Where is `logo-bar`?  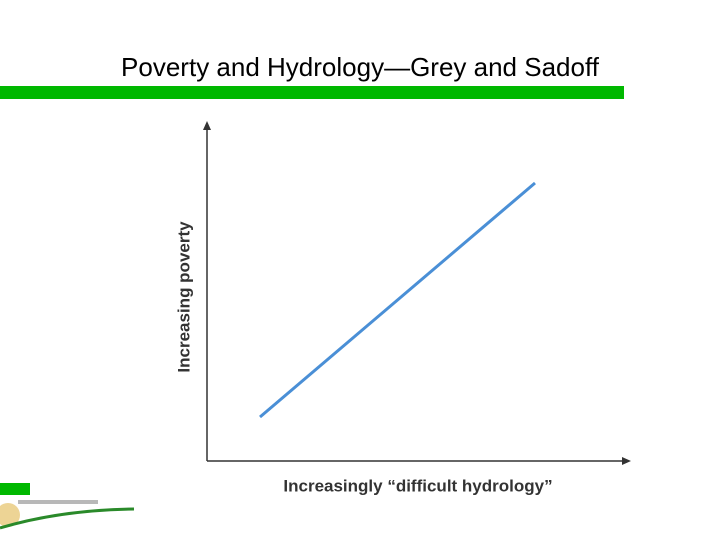 logo-bar is located at coordinates (15, 489).